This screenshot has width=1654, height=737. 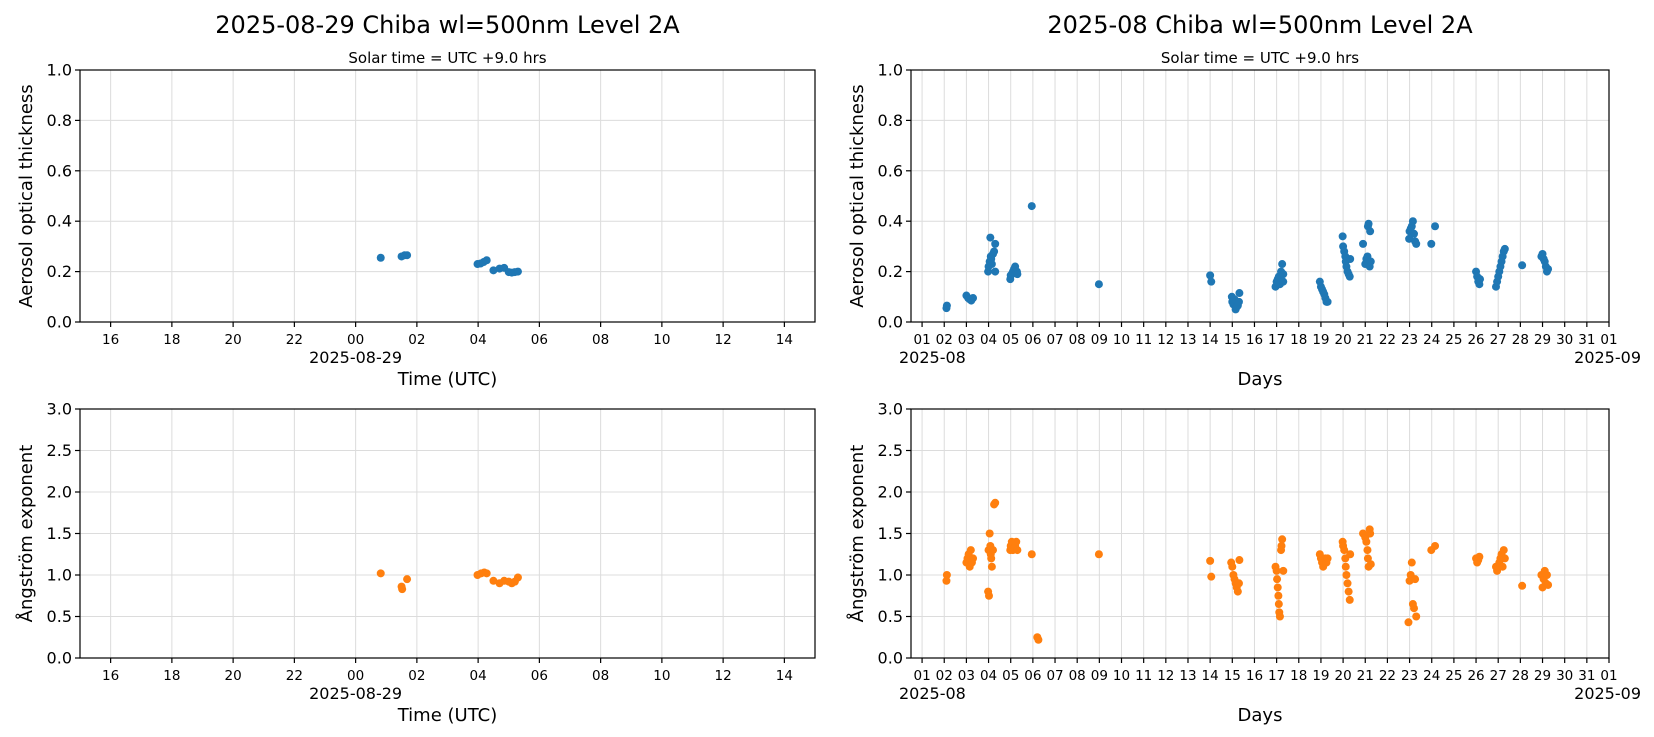 I want to click on aot-monthly-xtick-label: 19, so click(x=1320, y=340).